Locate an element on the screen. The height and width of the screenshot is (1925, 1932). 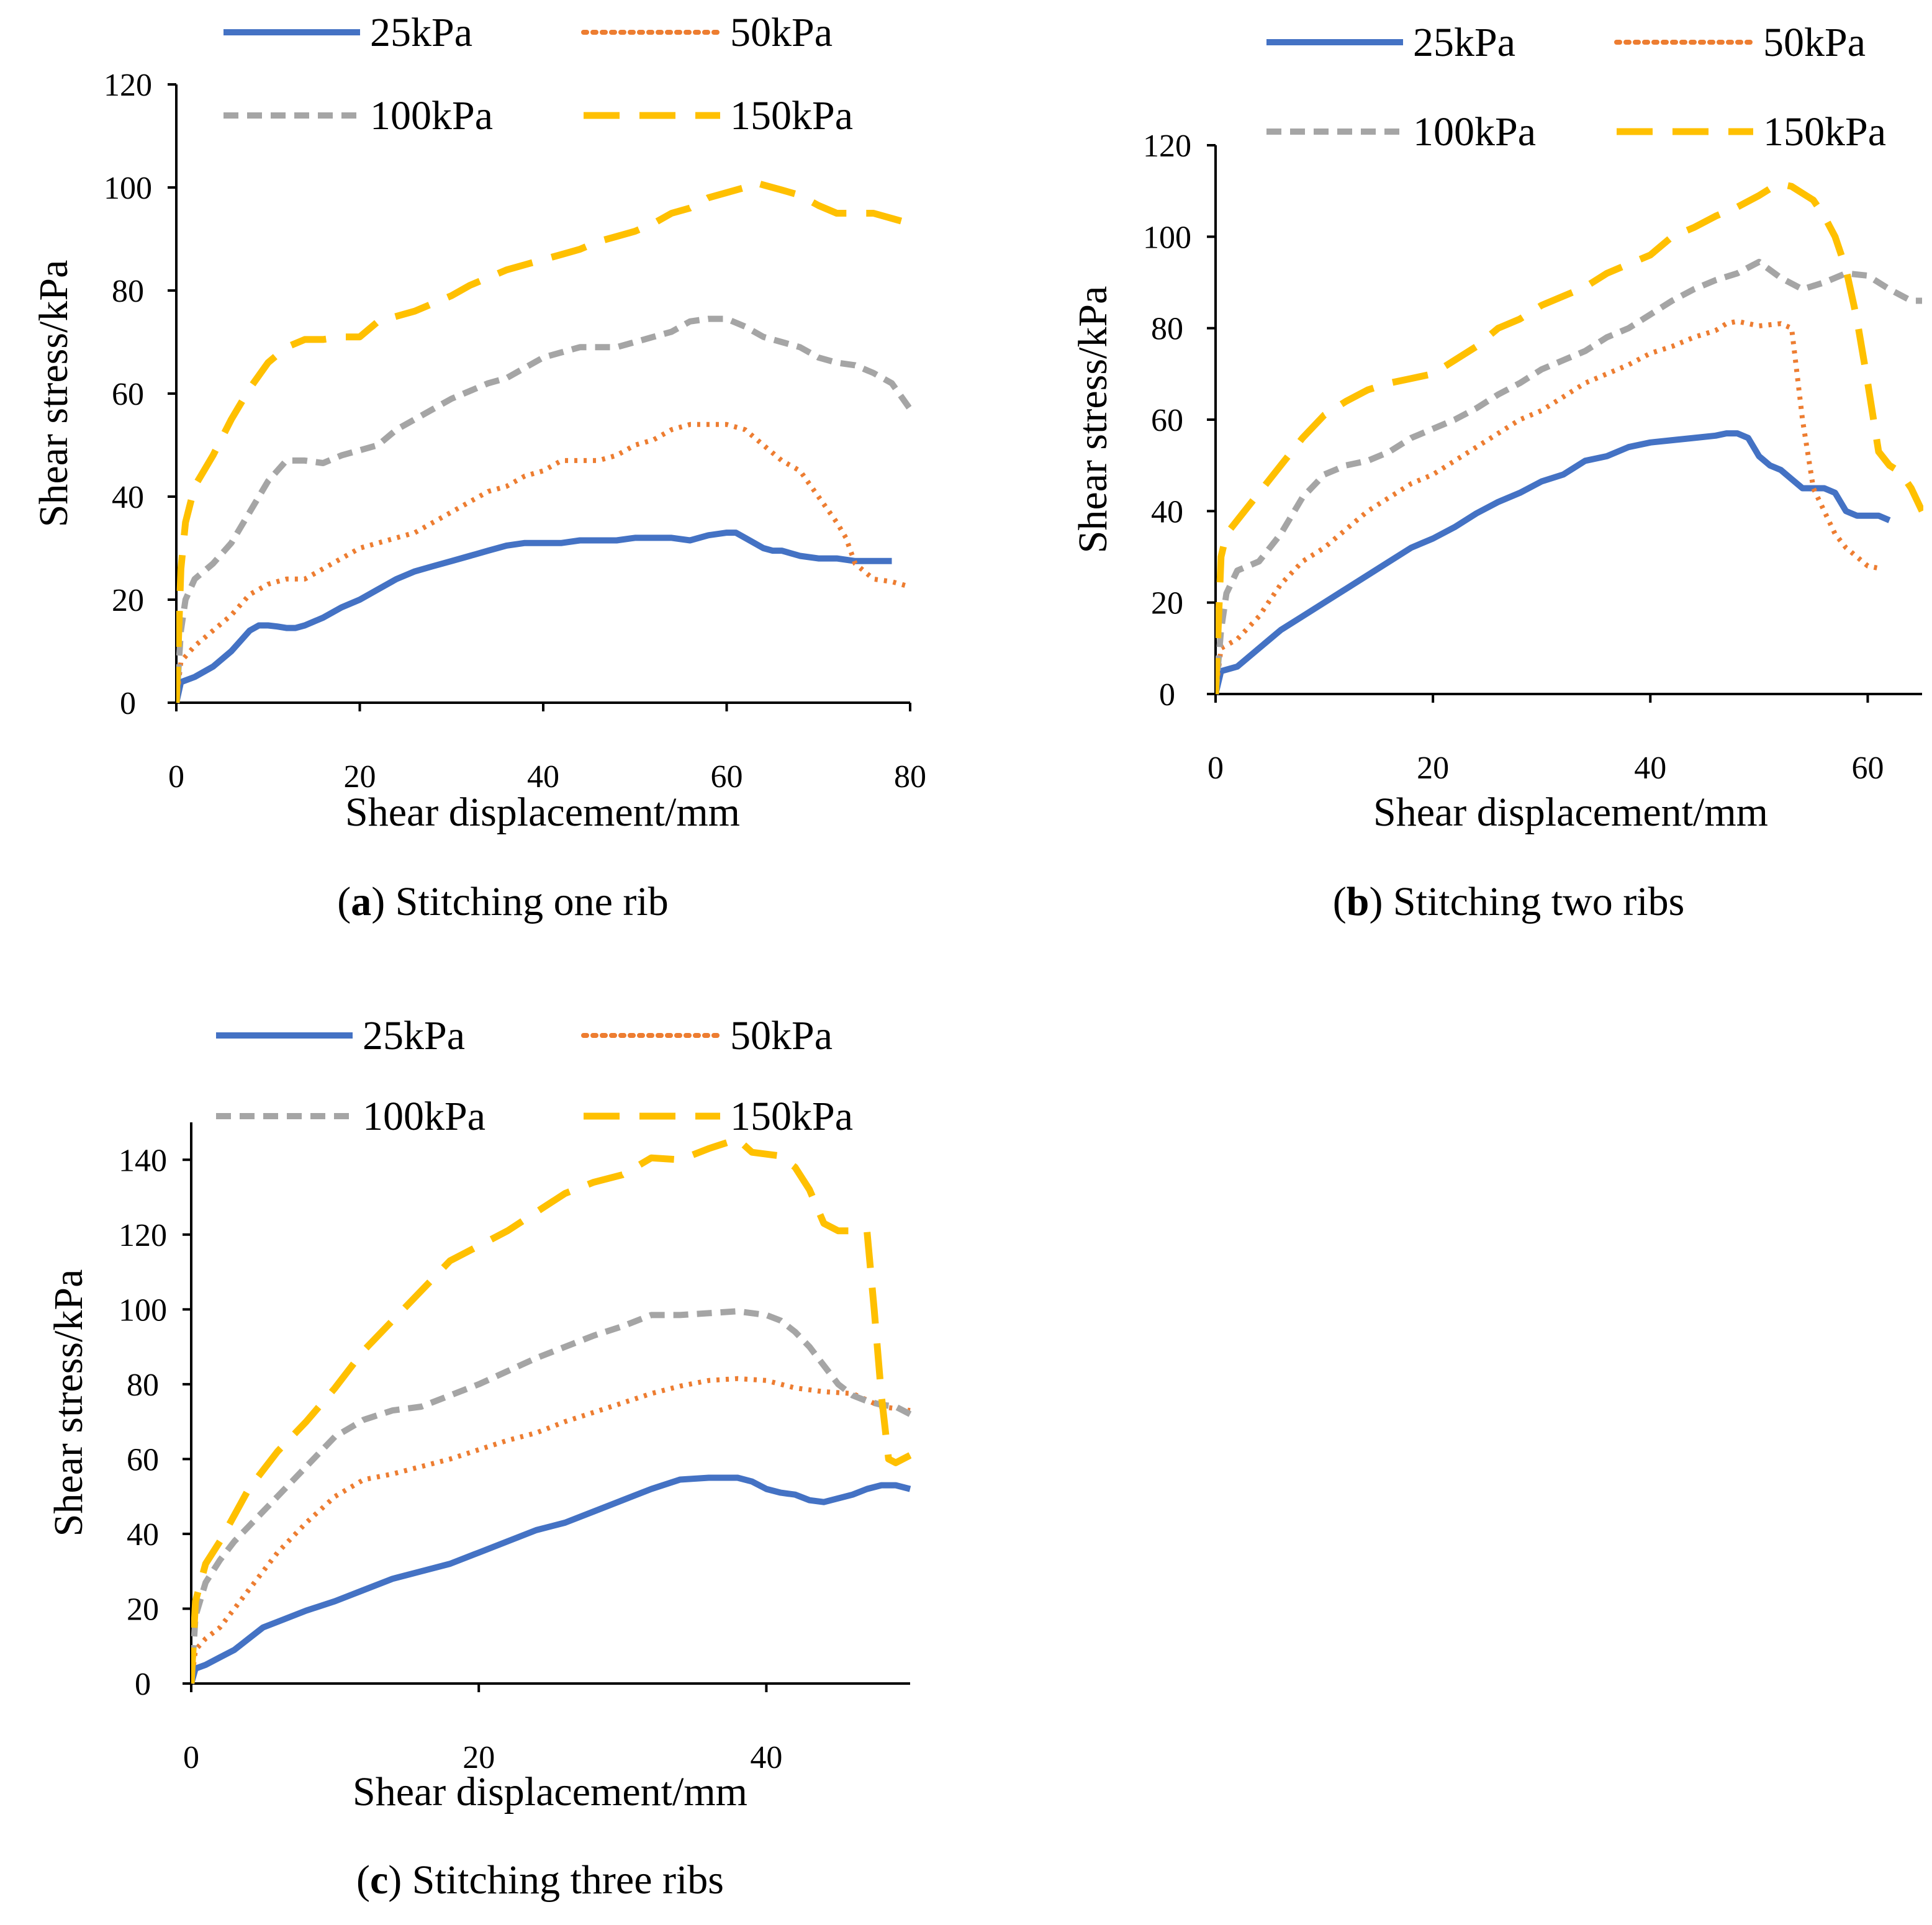
panel-caption: (b) Stitching two ribs is located at coordinates (1509, 901).